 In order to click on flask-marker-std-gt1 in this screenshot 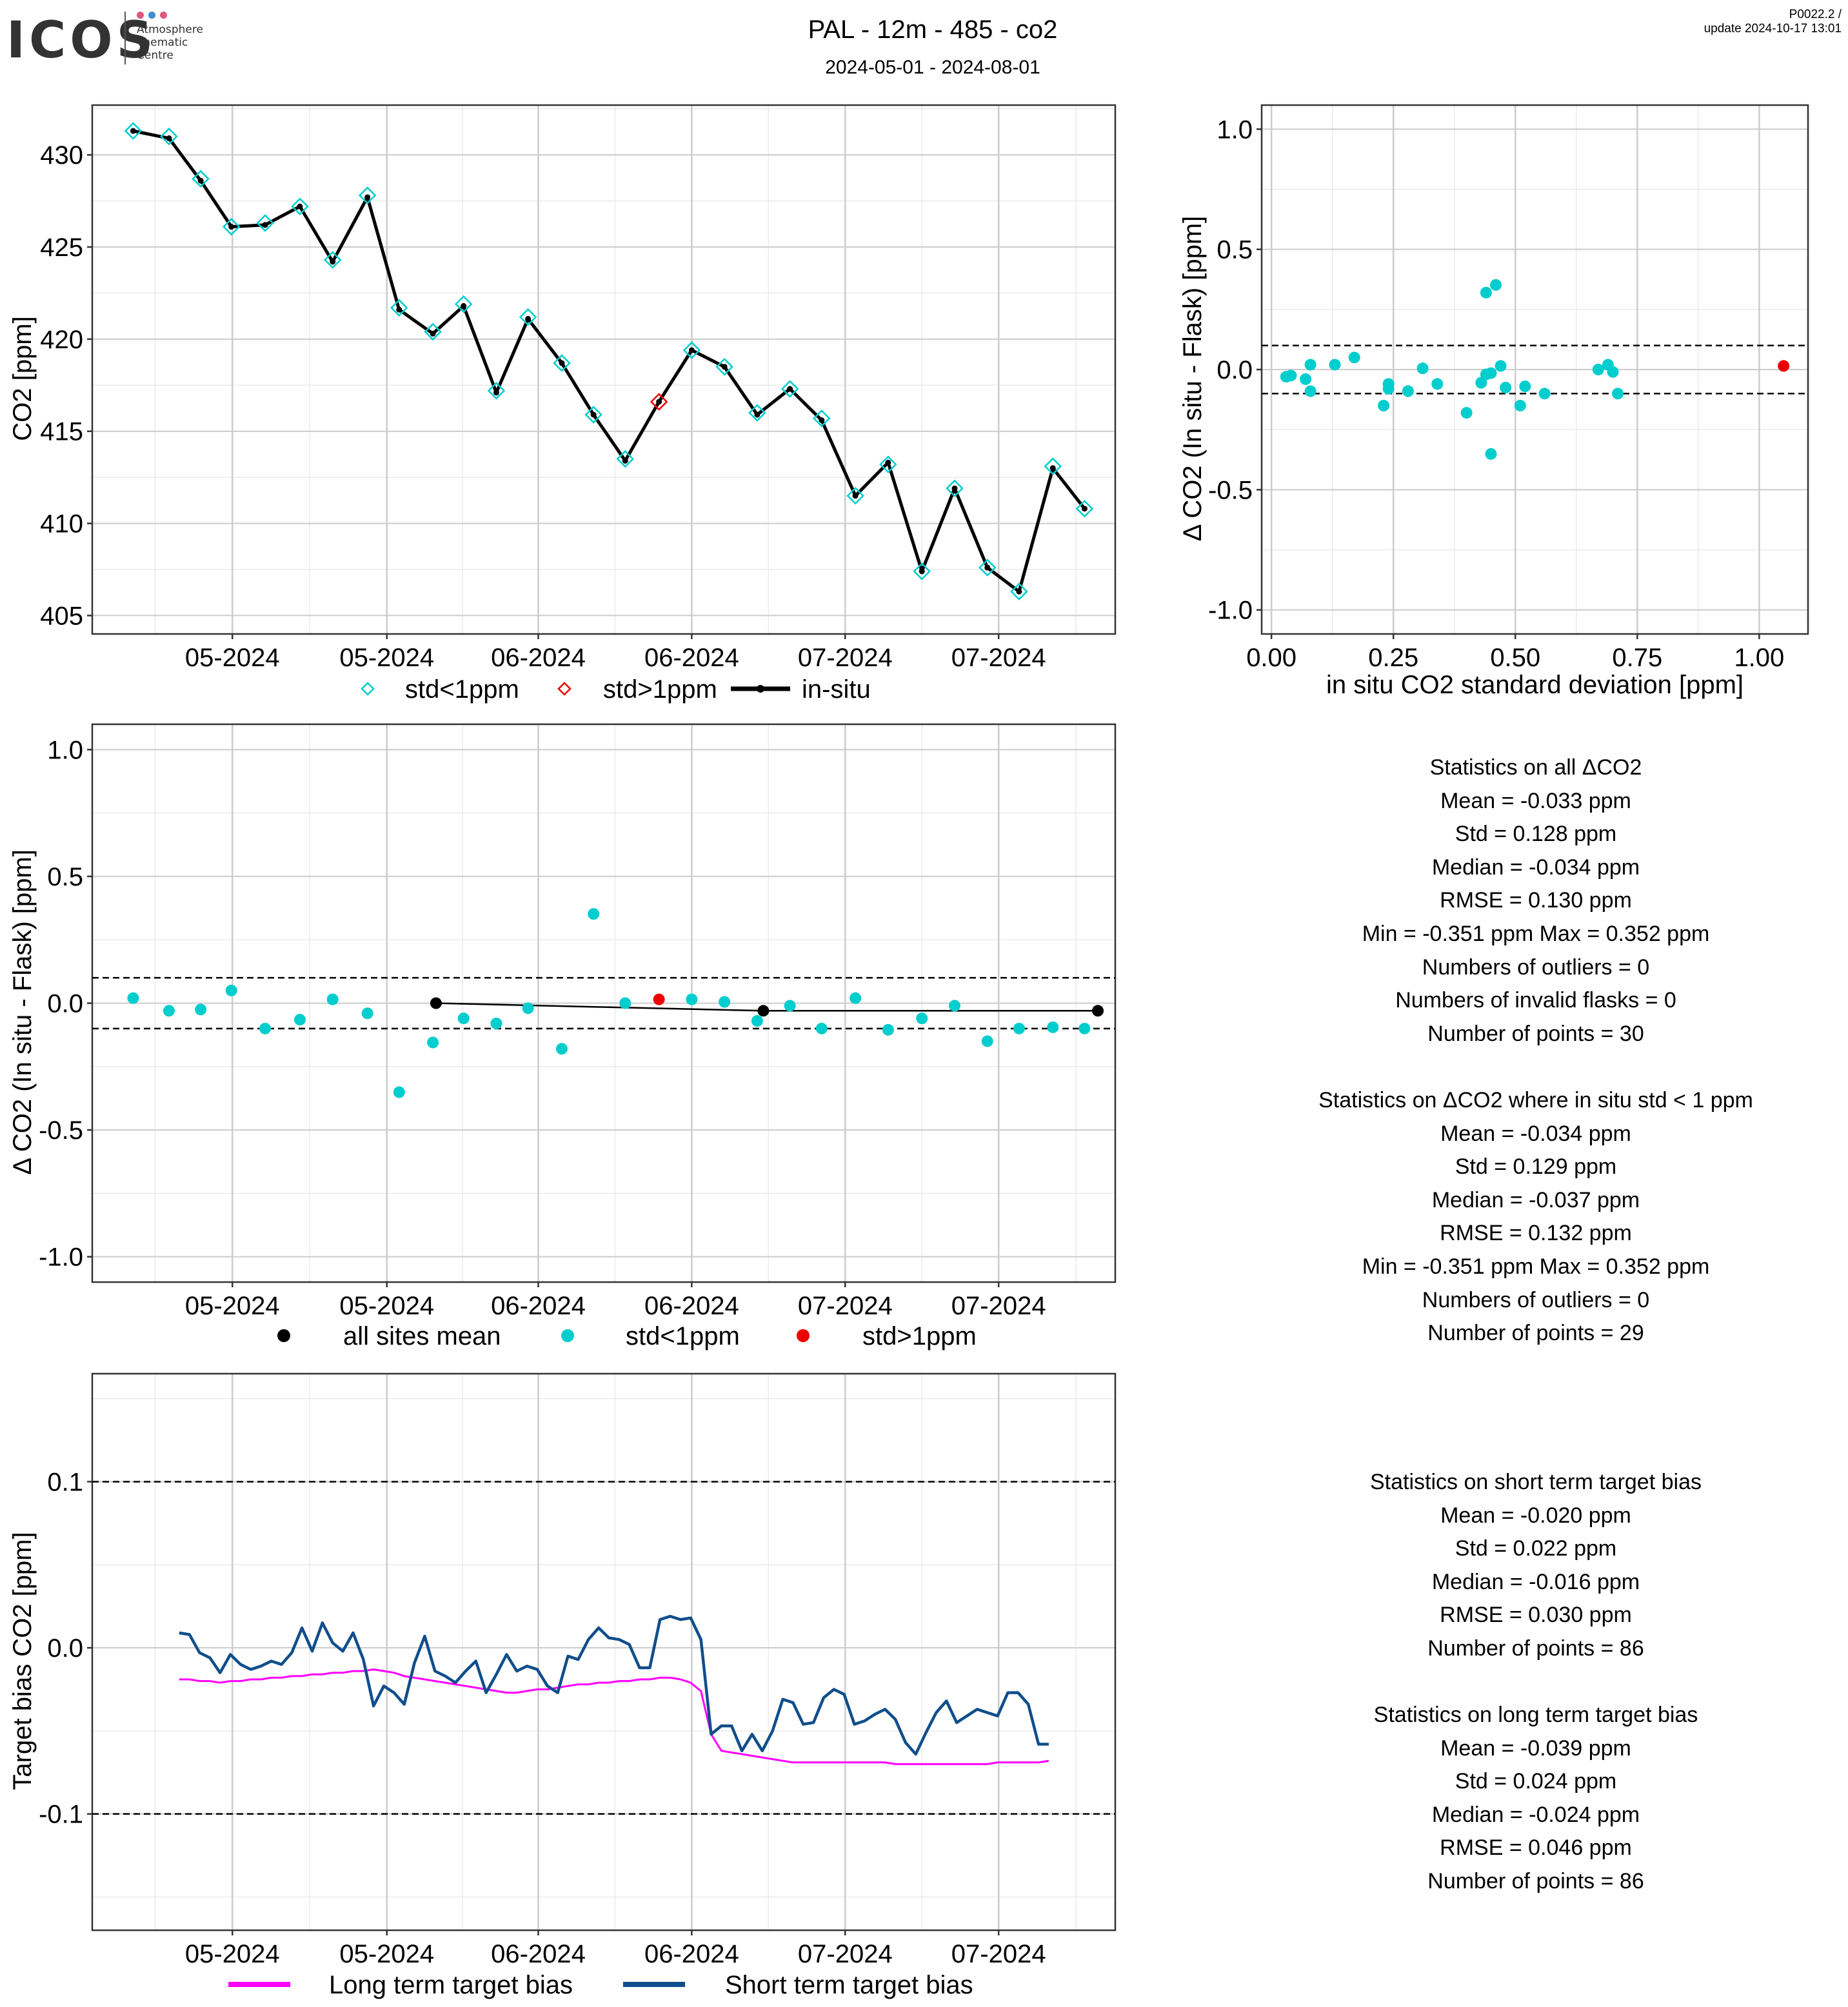, I will do `click(659, 402)`.